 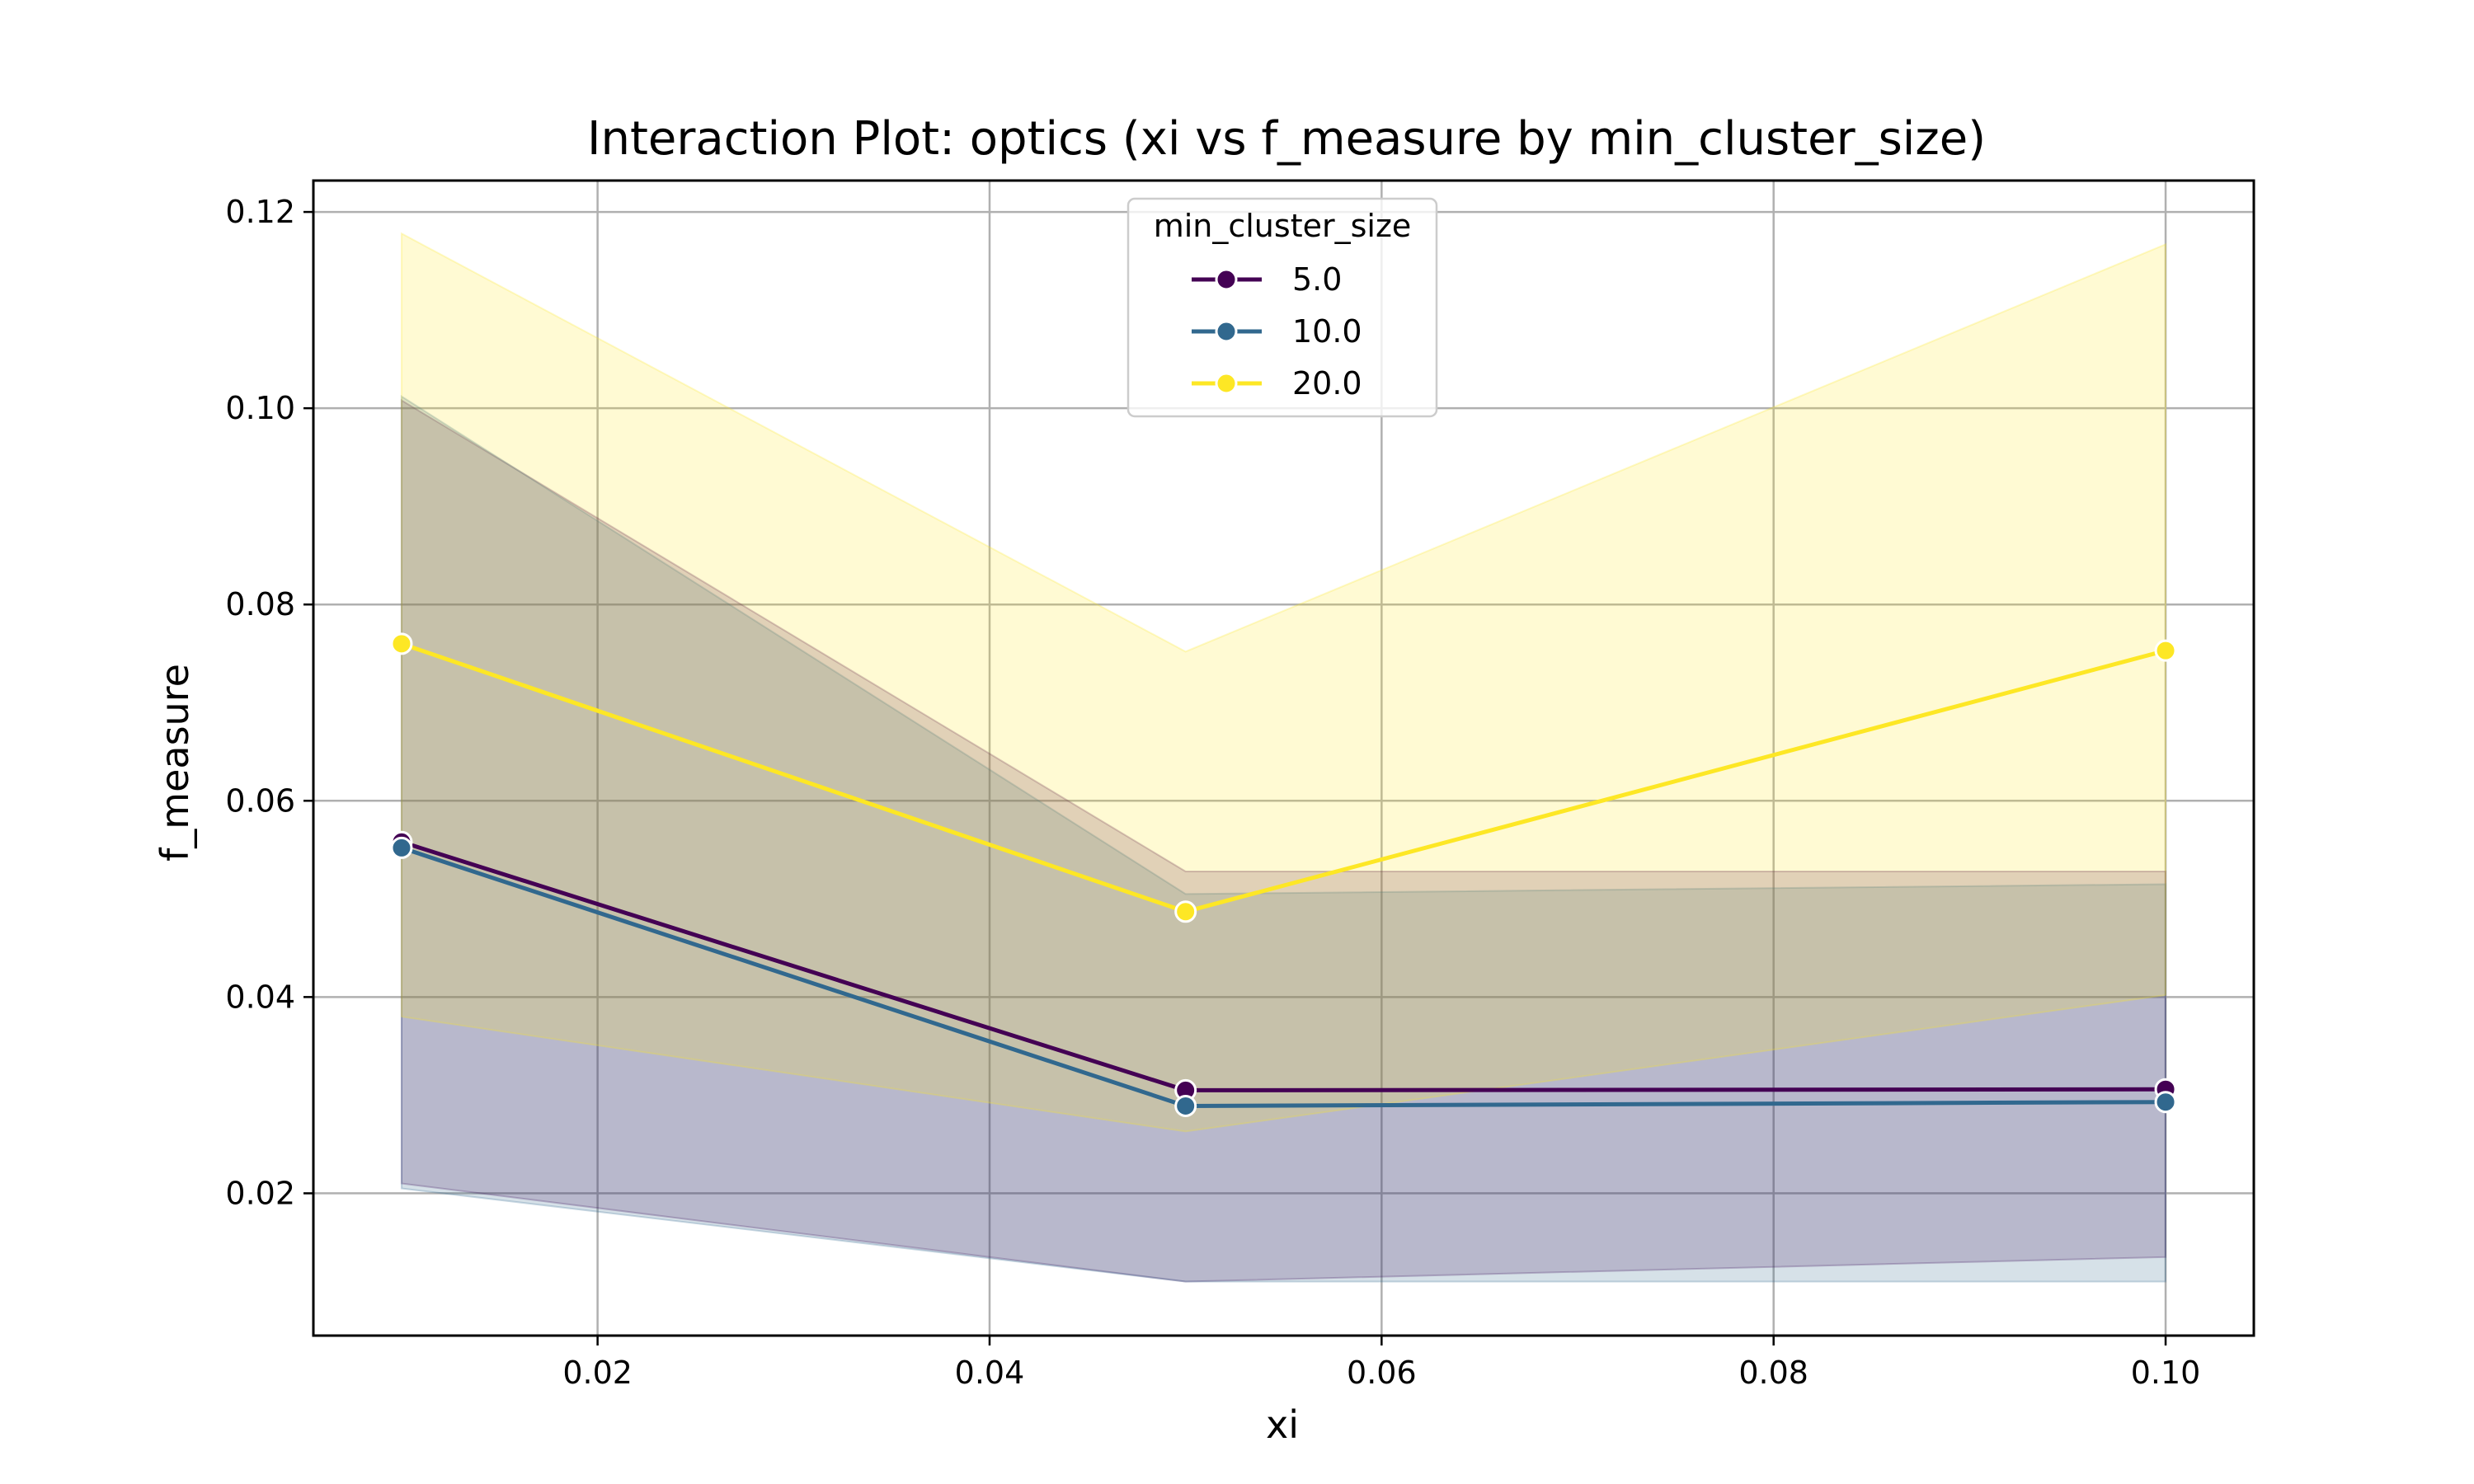 What do you see at coordinates (260, 604) in the screenshot?
I see `y-tick-label: 0.08` at bounding box center [260, 604].